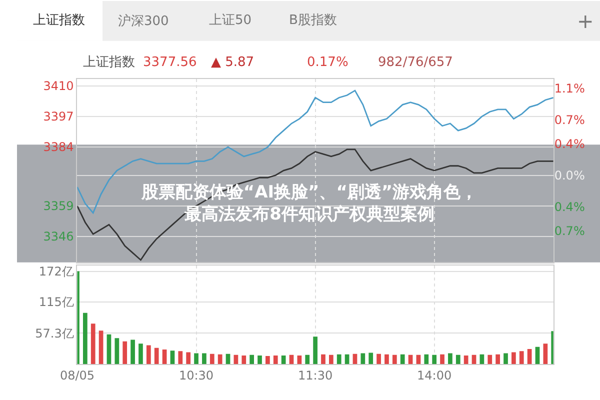  I want to click on text: 沪深300, so click(143, 21).